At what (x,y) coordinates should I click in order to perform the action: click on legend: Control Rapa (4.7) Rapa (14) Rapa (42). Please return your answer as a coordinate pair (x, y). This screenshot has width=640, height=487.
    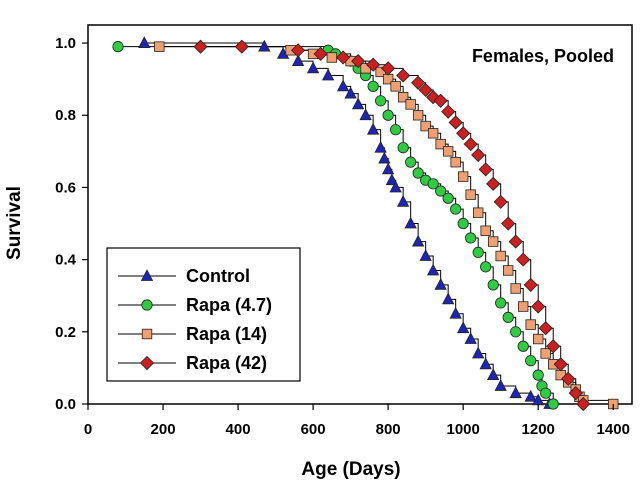
    Looking at the image, I should click on (203, 314).